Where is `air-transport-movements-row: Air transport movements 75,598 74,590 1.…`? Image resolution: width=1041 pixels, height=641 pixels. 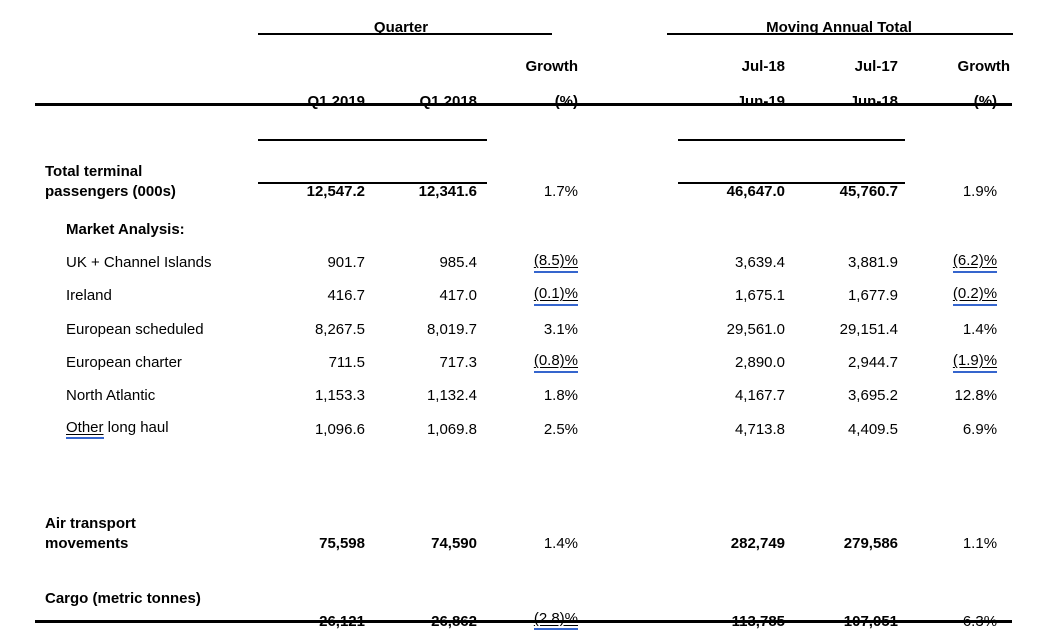 air-transport-movements-row: Air transport movements 75,598 74,590 1.… is located at coordinates (524, 530).